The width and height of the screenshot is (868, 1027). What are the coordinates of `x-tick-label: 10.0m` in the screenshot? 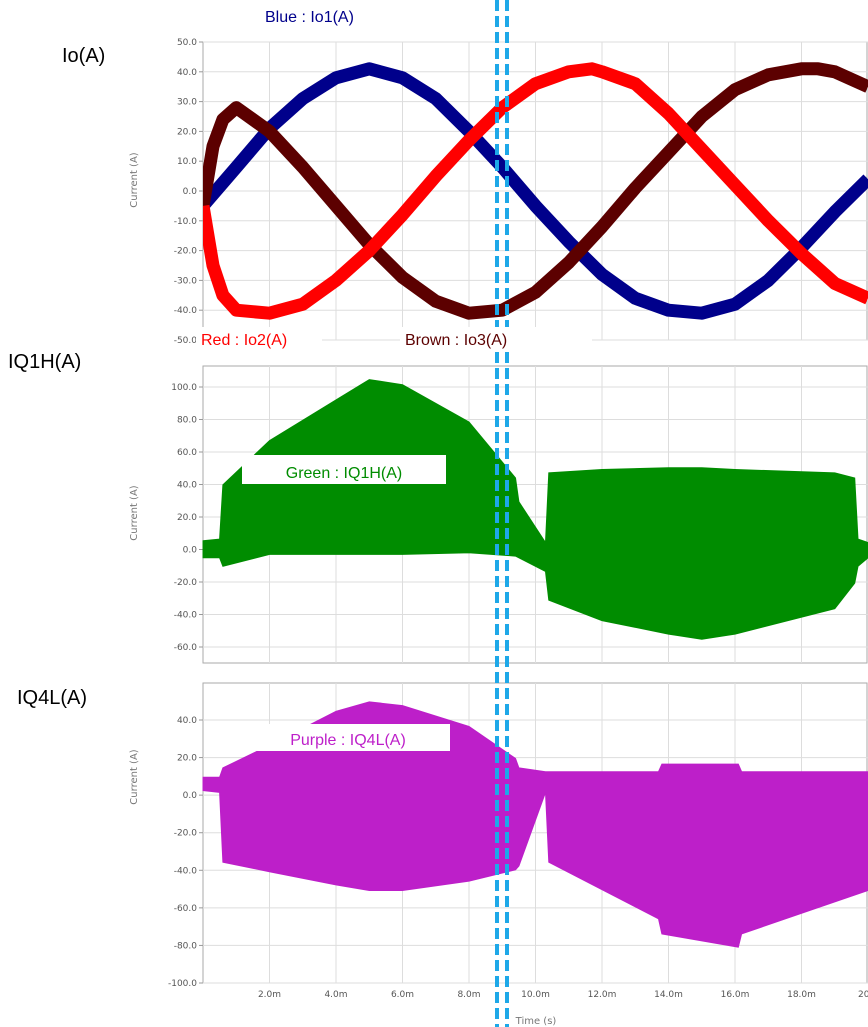 It's located at (535, 995).